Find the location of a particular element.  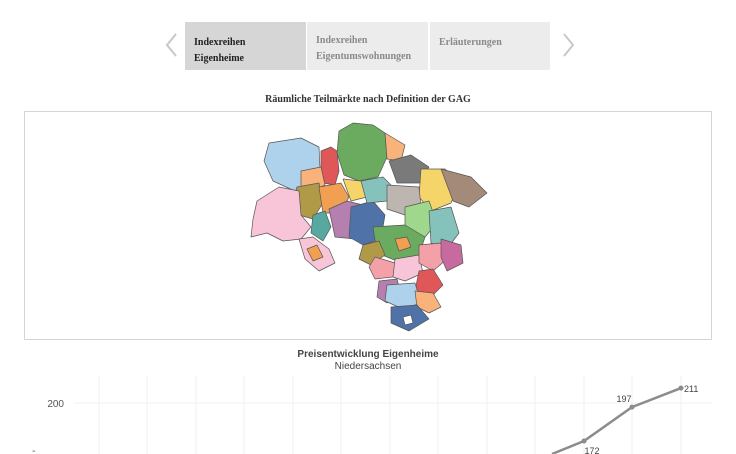

y-axis-label-fragment: - is located at coordinates (34, 450).